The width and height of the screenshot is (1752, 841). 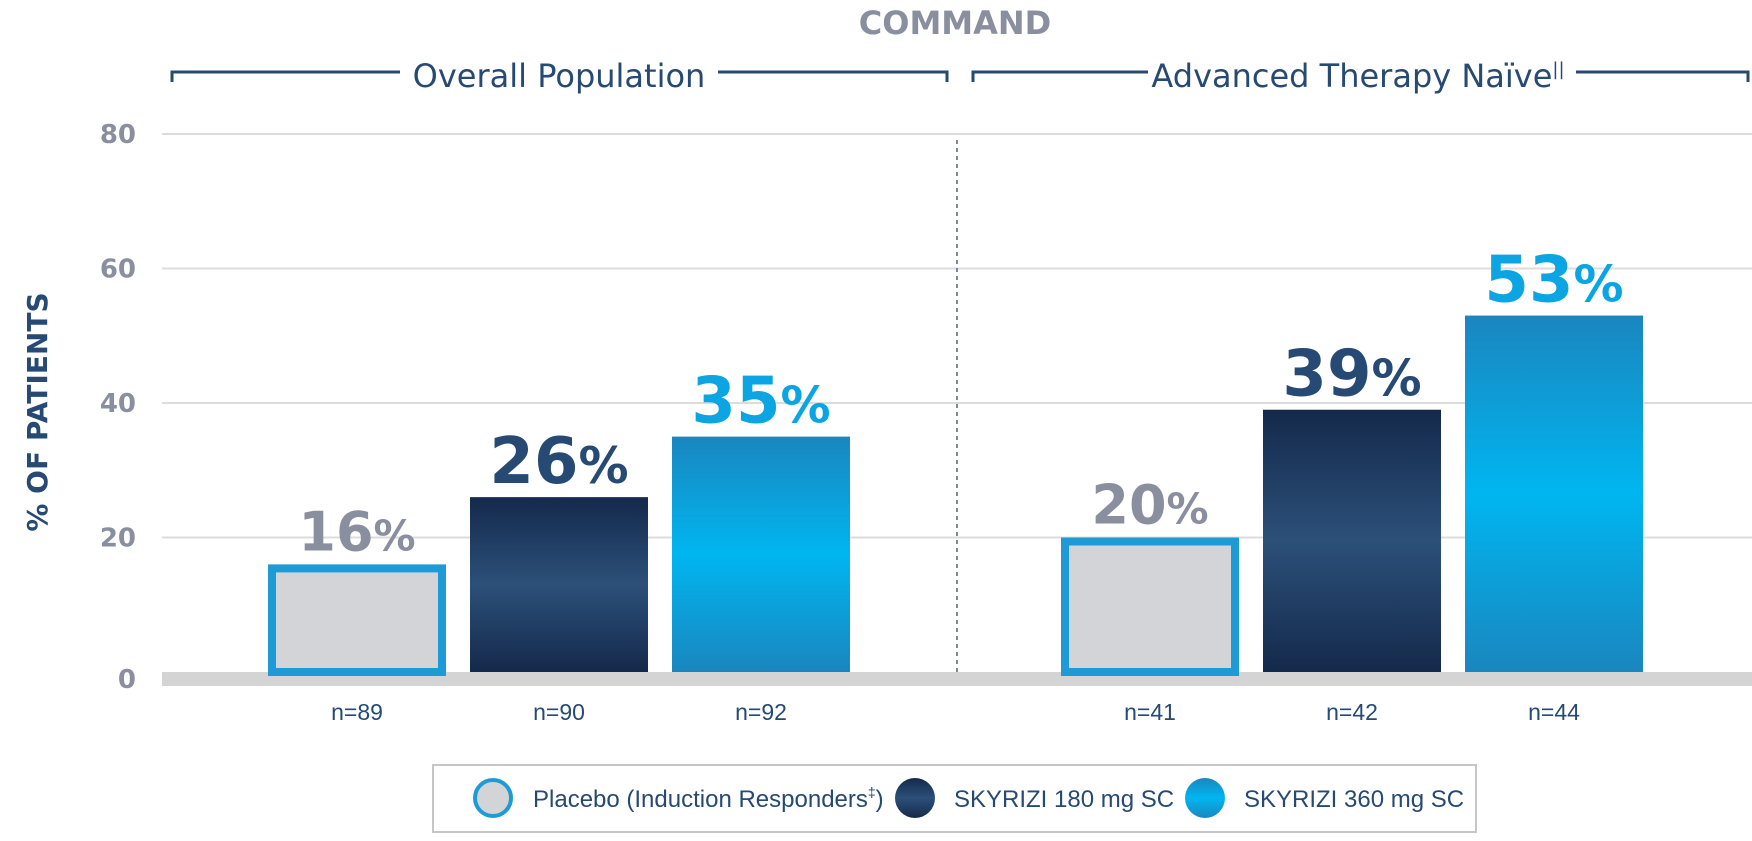 What do you see at coordinates (1326, 375) in the screenshot?
I see `value-label-number: 39` at bounding box center [1326, 375].